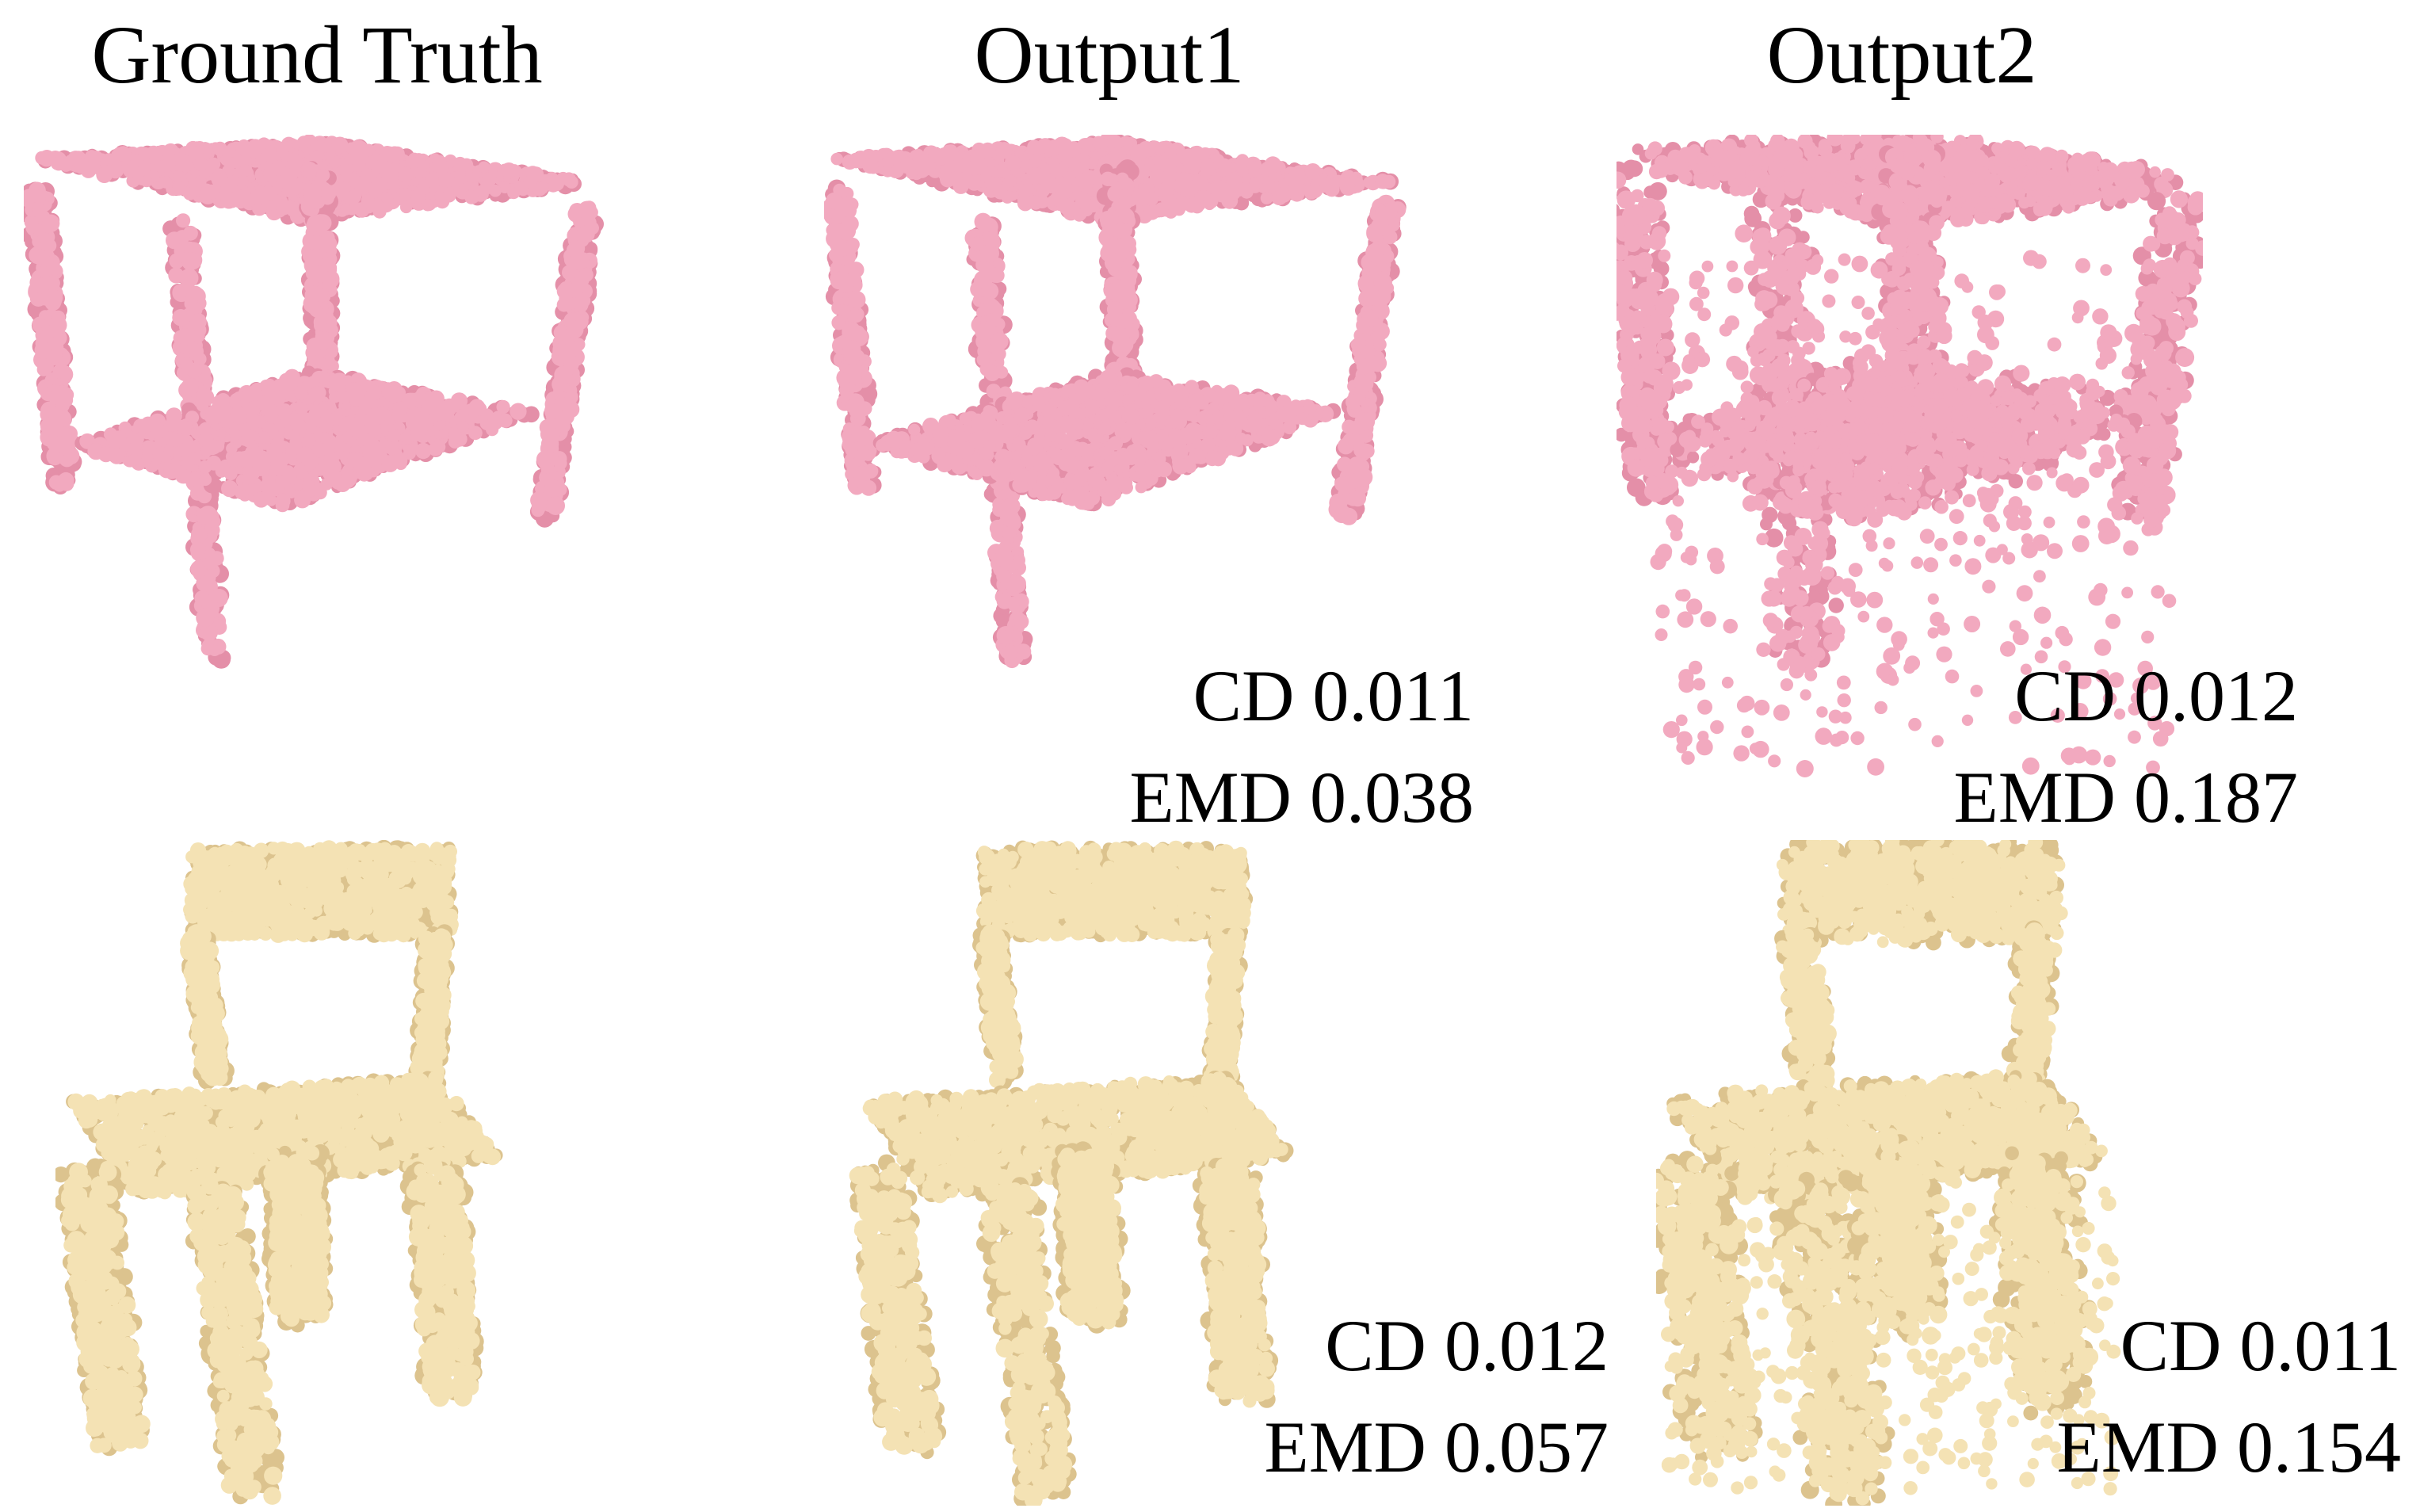  I want to click on table-output2-pointcloud, so click(1910, 471).